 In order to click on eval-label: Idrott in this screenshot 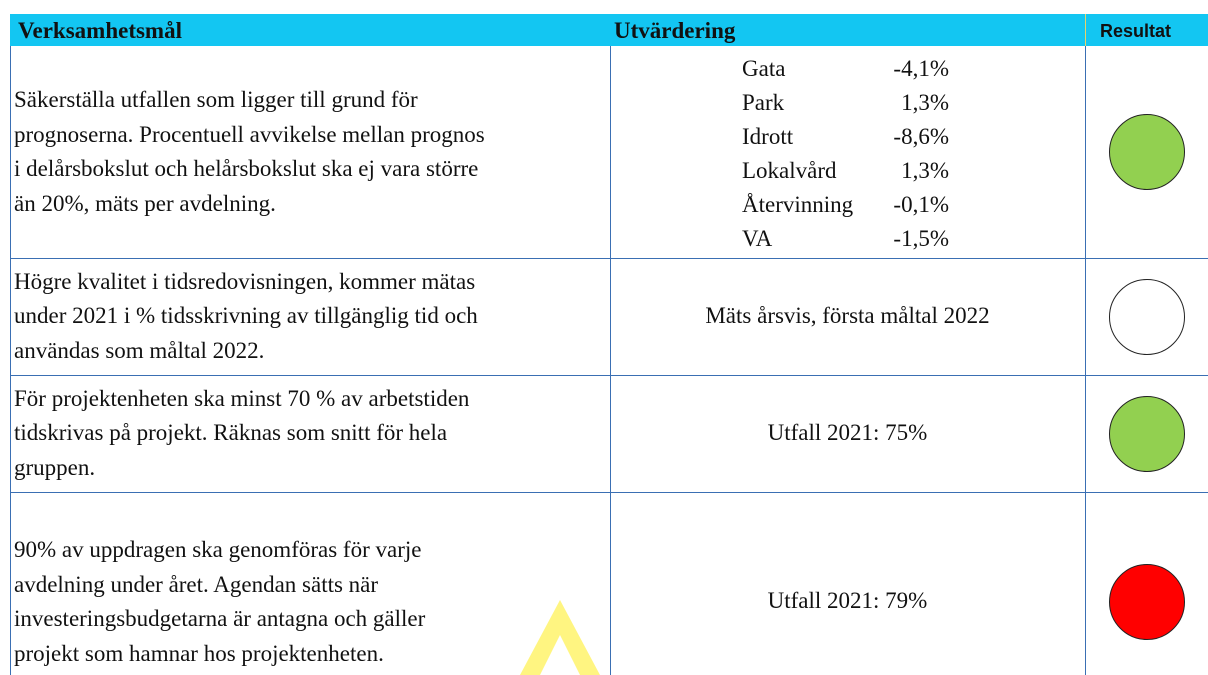, I will do `click(768, 136)`.